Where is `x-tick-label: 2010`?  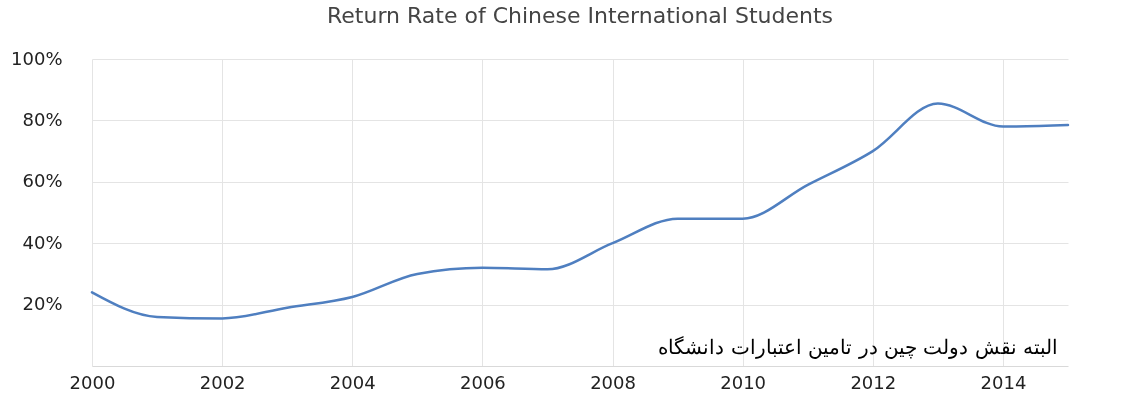
x-tick-label: 2010 is located at coordinates (743, 382).